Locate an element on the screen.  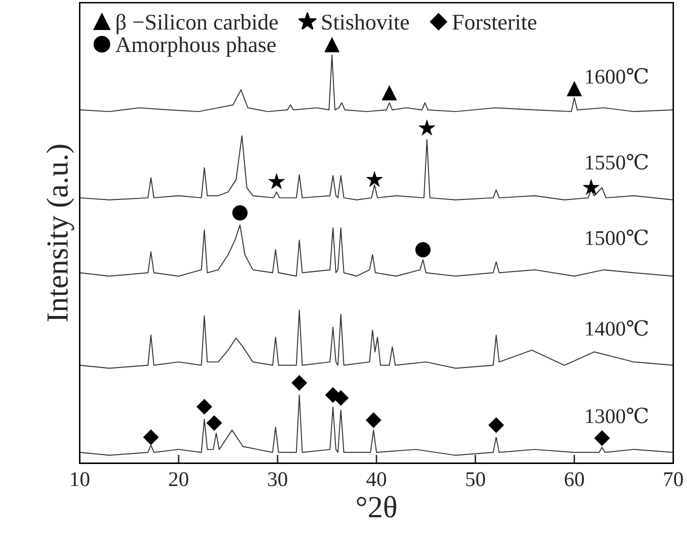
x-axis-title: °2θ is located at coordinates (376, 507).